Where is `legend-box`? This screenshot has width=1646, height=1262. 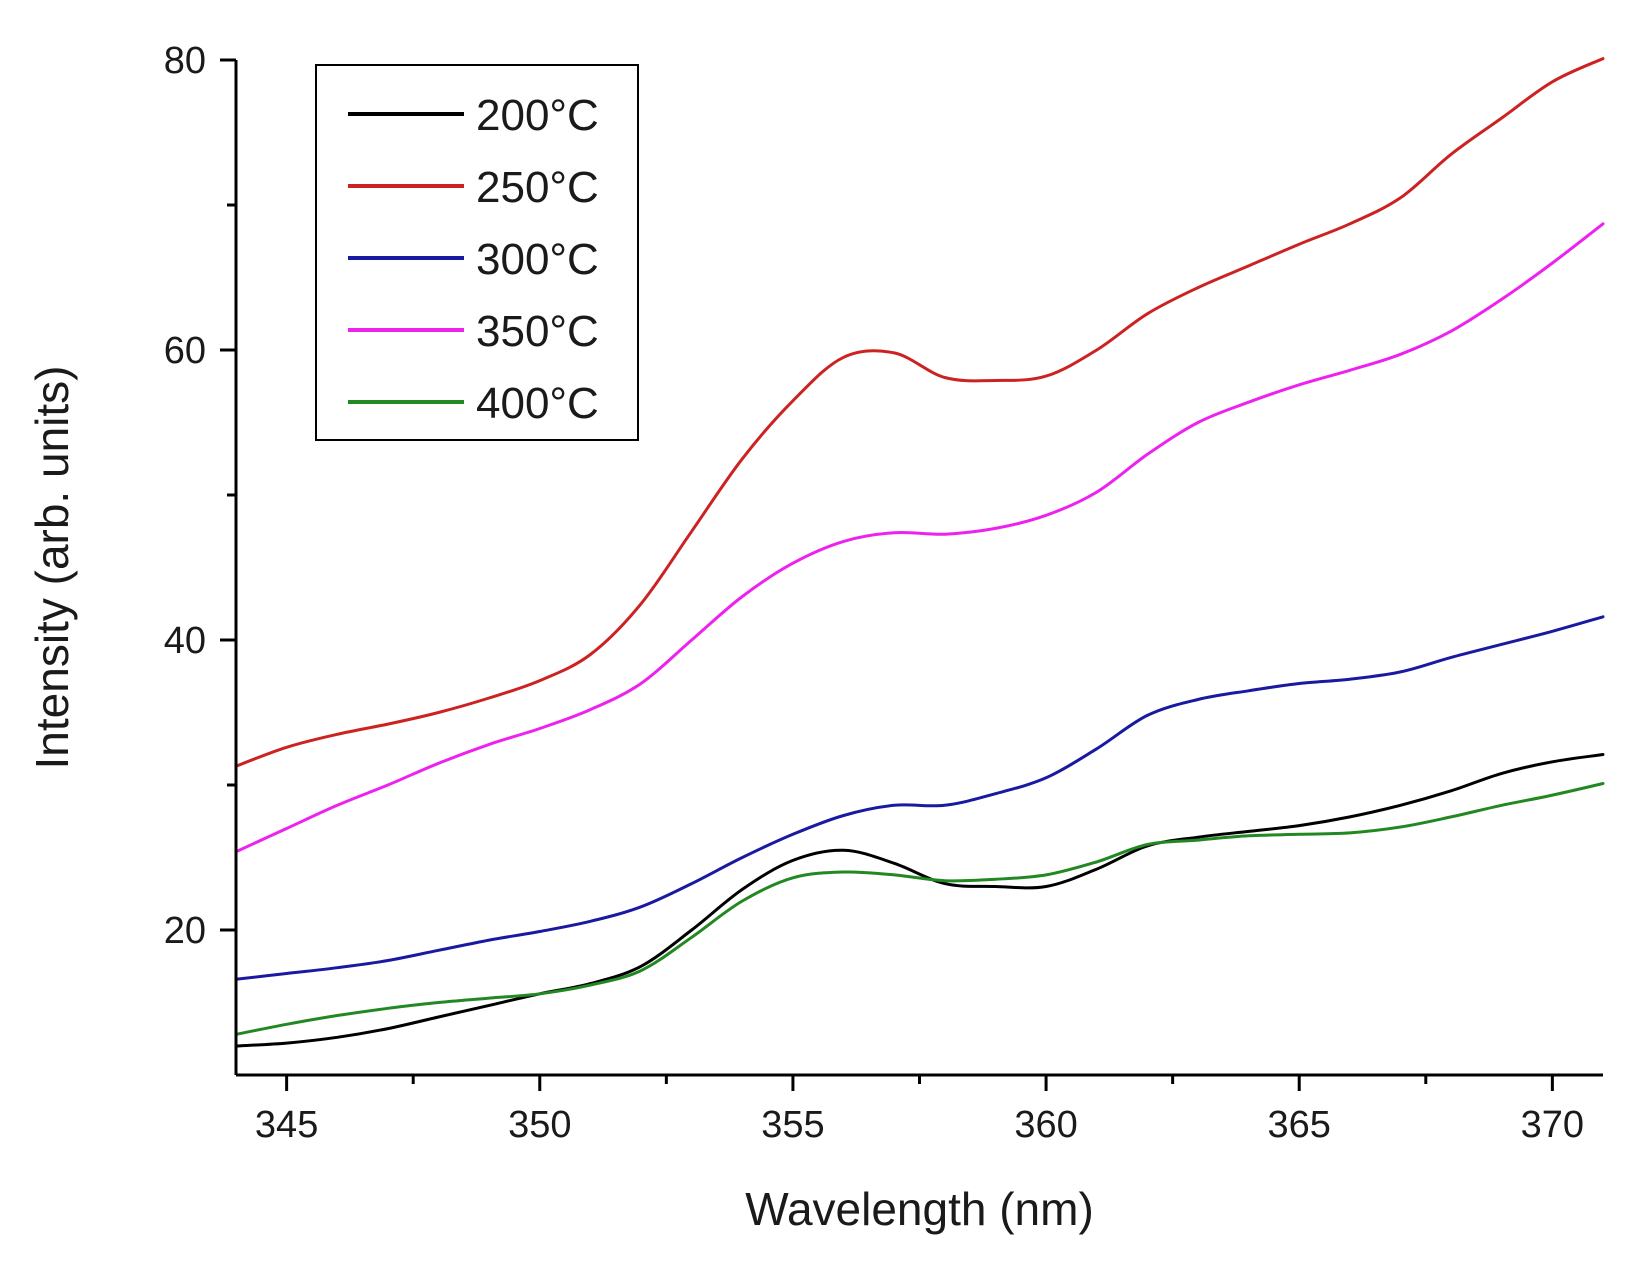
legend-box is located at coordinates (477, 252).